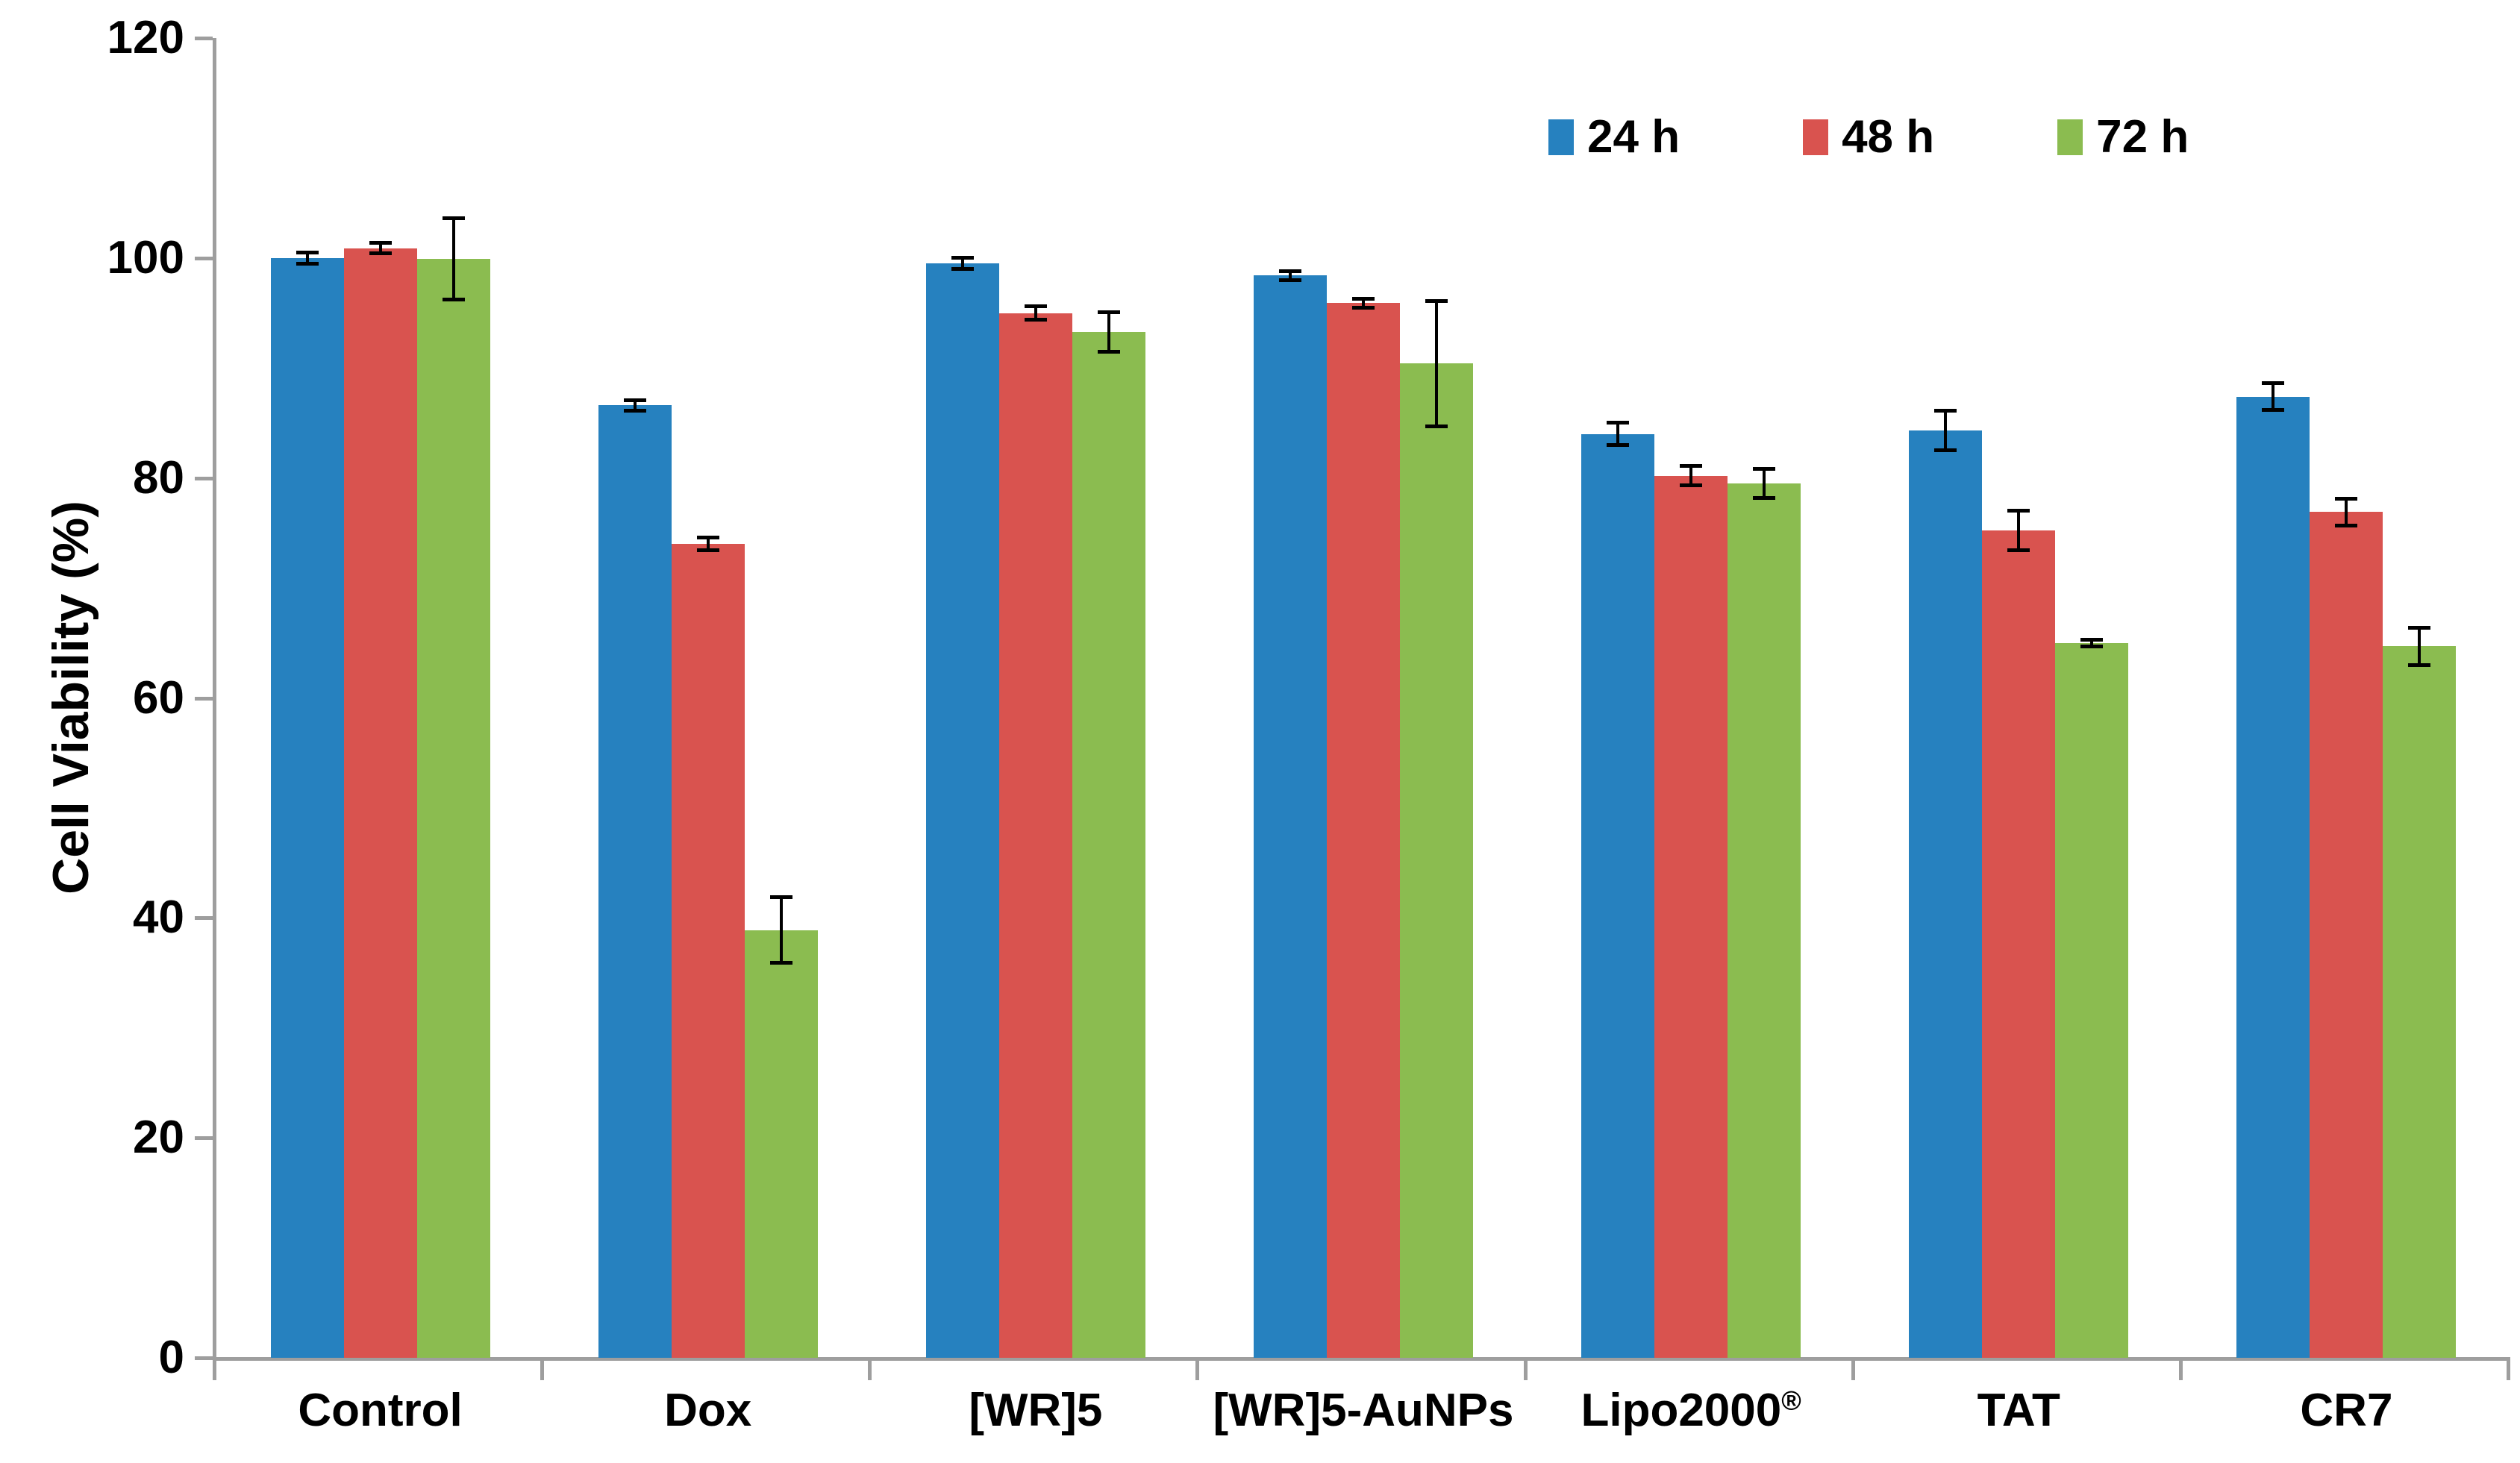  Describe the element at coordinates (1363, 1410) in the screenshot. I see `x-category-label-3: [WR]5-AuNPs` at that location.